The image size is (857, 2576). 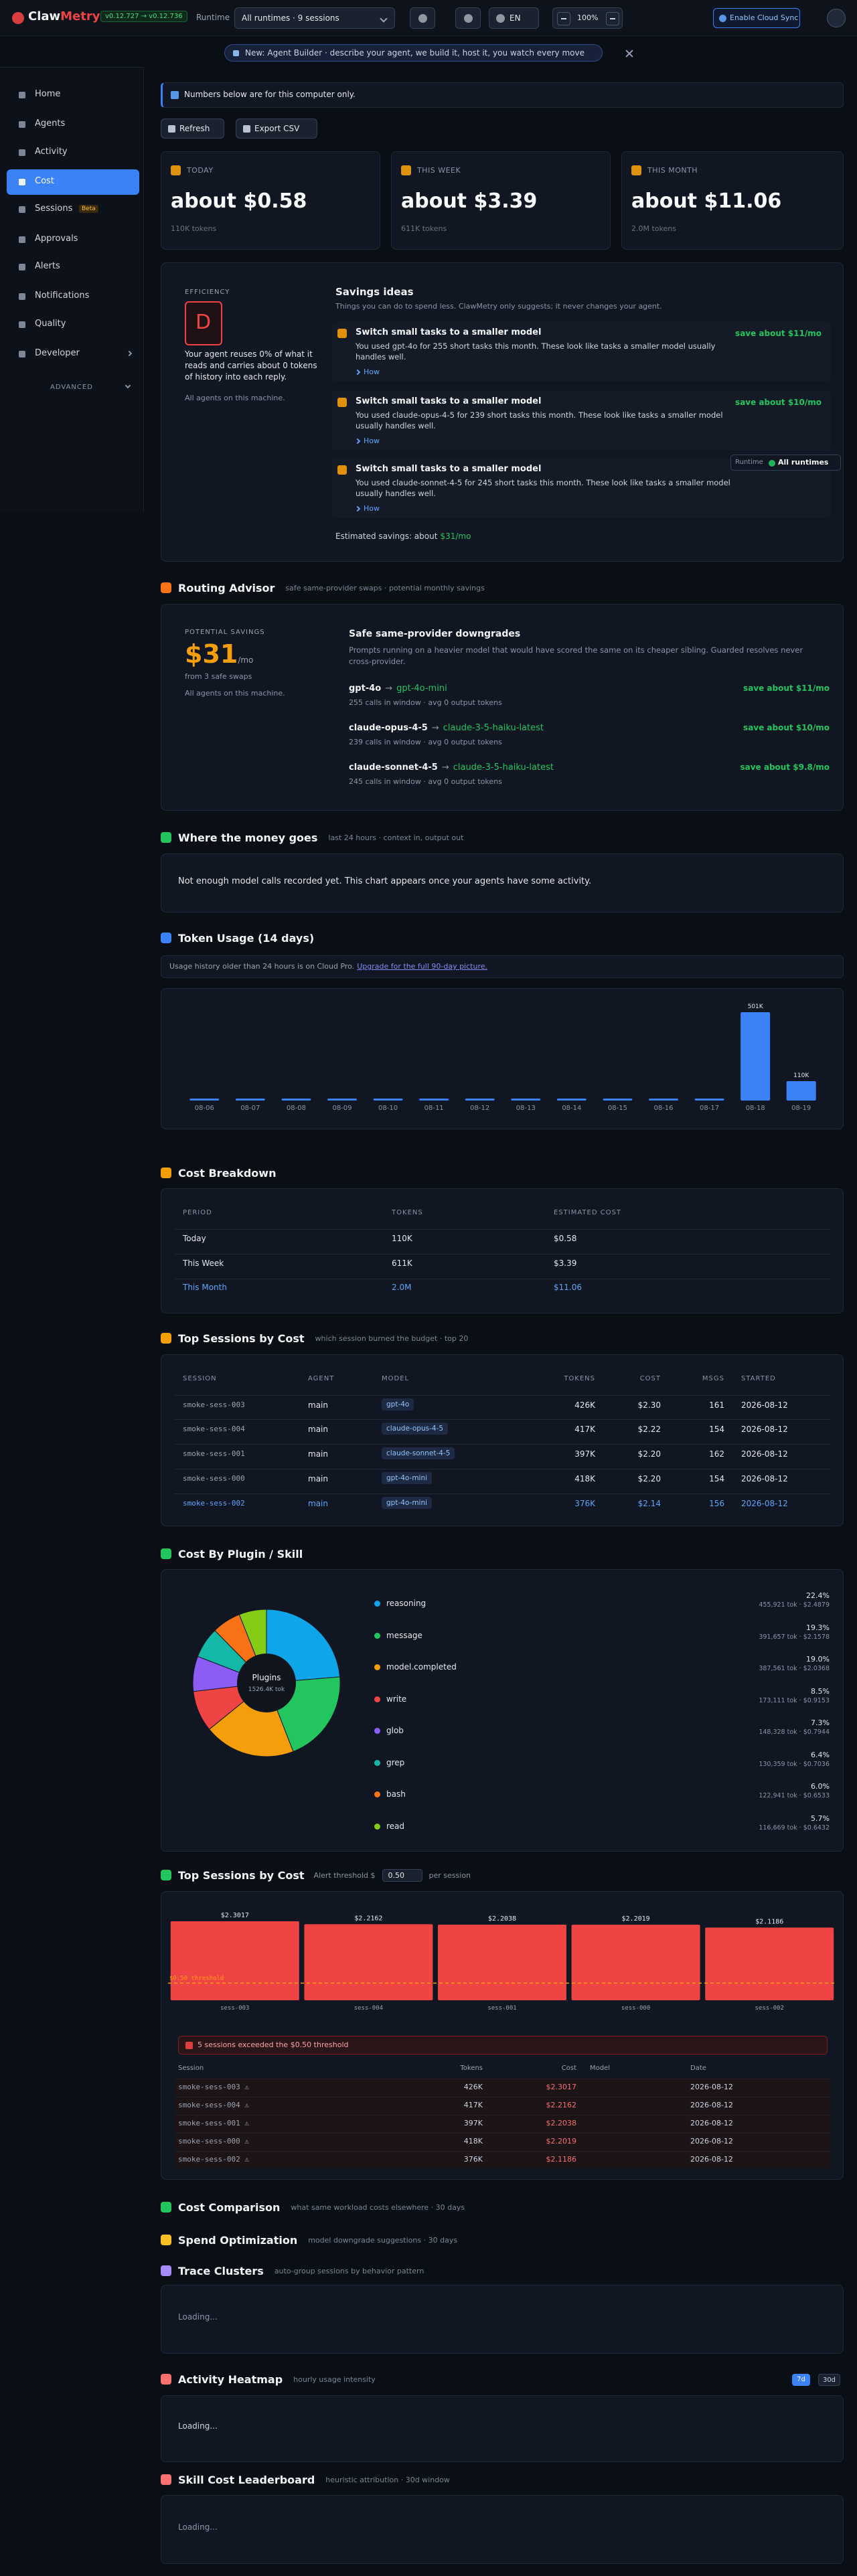 I want to click on cell: $2.2162, so click(x=561, y=2105).